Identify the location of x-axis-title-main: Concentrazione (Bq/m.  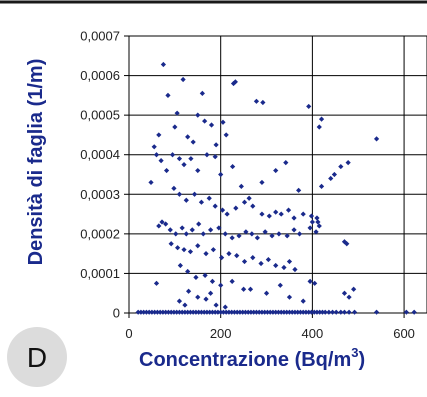
(245, 360).